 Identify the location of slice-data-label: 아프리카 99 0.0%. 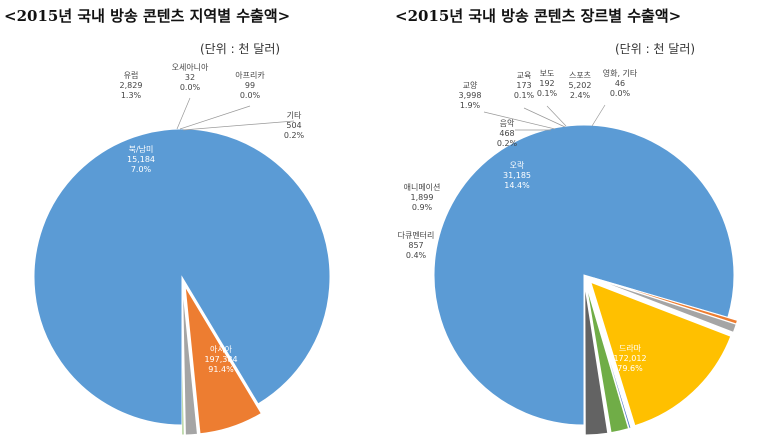
(250, 85).